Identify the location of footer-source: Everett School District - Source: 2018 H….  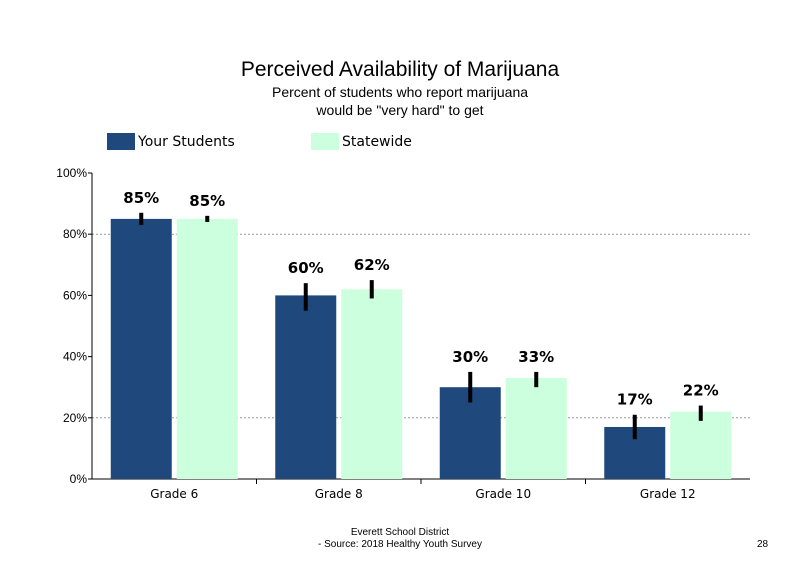
(400, 539).